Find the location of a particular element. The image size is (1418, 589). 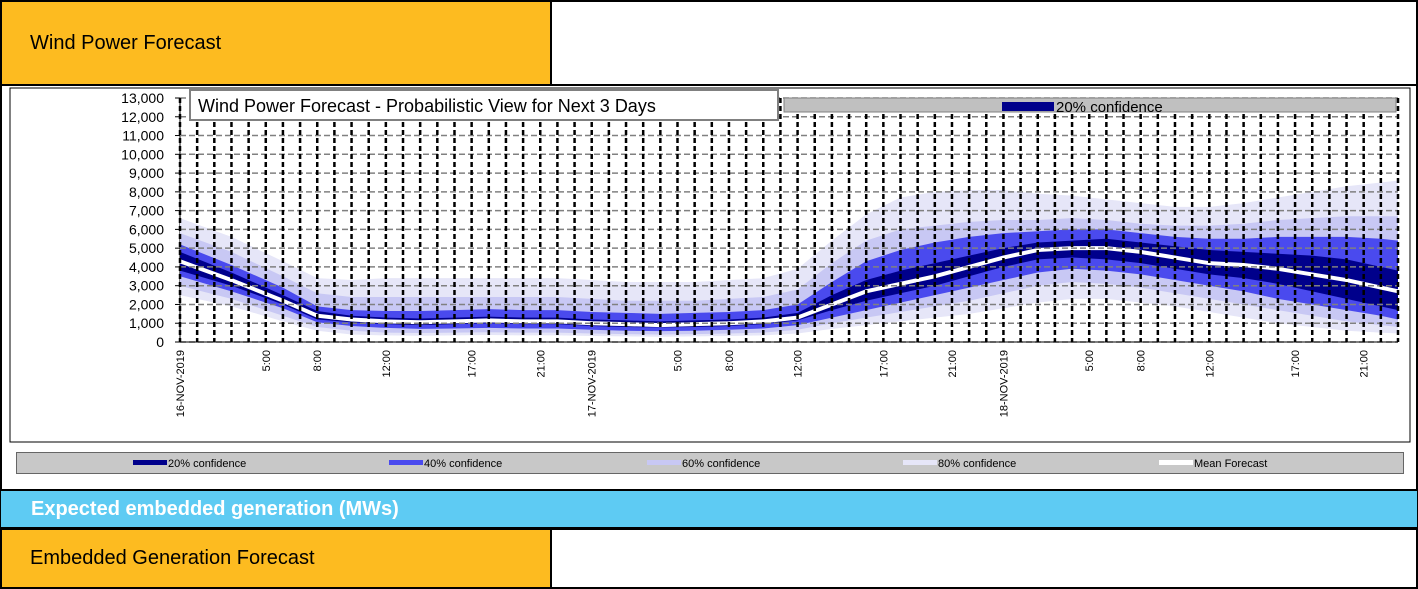

inline-legend-box is located at coordinates (1090, 105).